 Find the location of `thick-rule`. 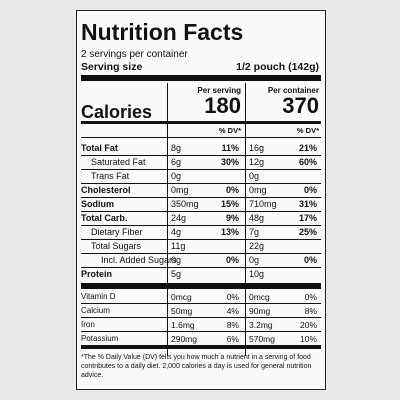

thick-rule is located at coordinates (201, 78).